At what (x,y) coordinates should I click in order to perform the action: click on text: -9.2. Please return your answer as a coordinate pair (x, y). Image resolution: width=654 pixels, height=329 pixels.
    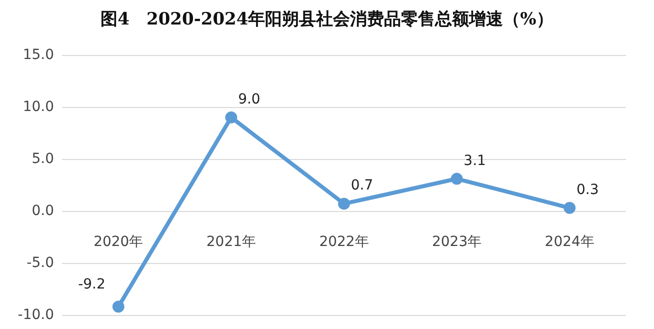
    Looking at the image, I should click on (92, 284).